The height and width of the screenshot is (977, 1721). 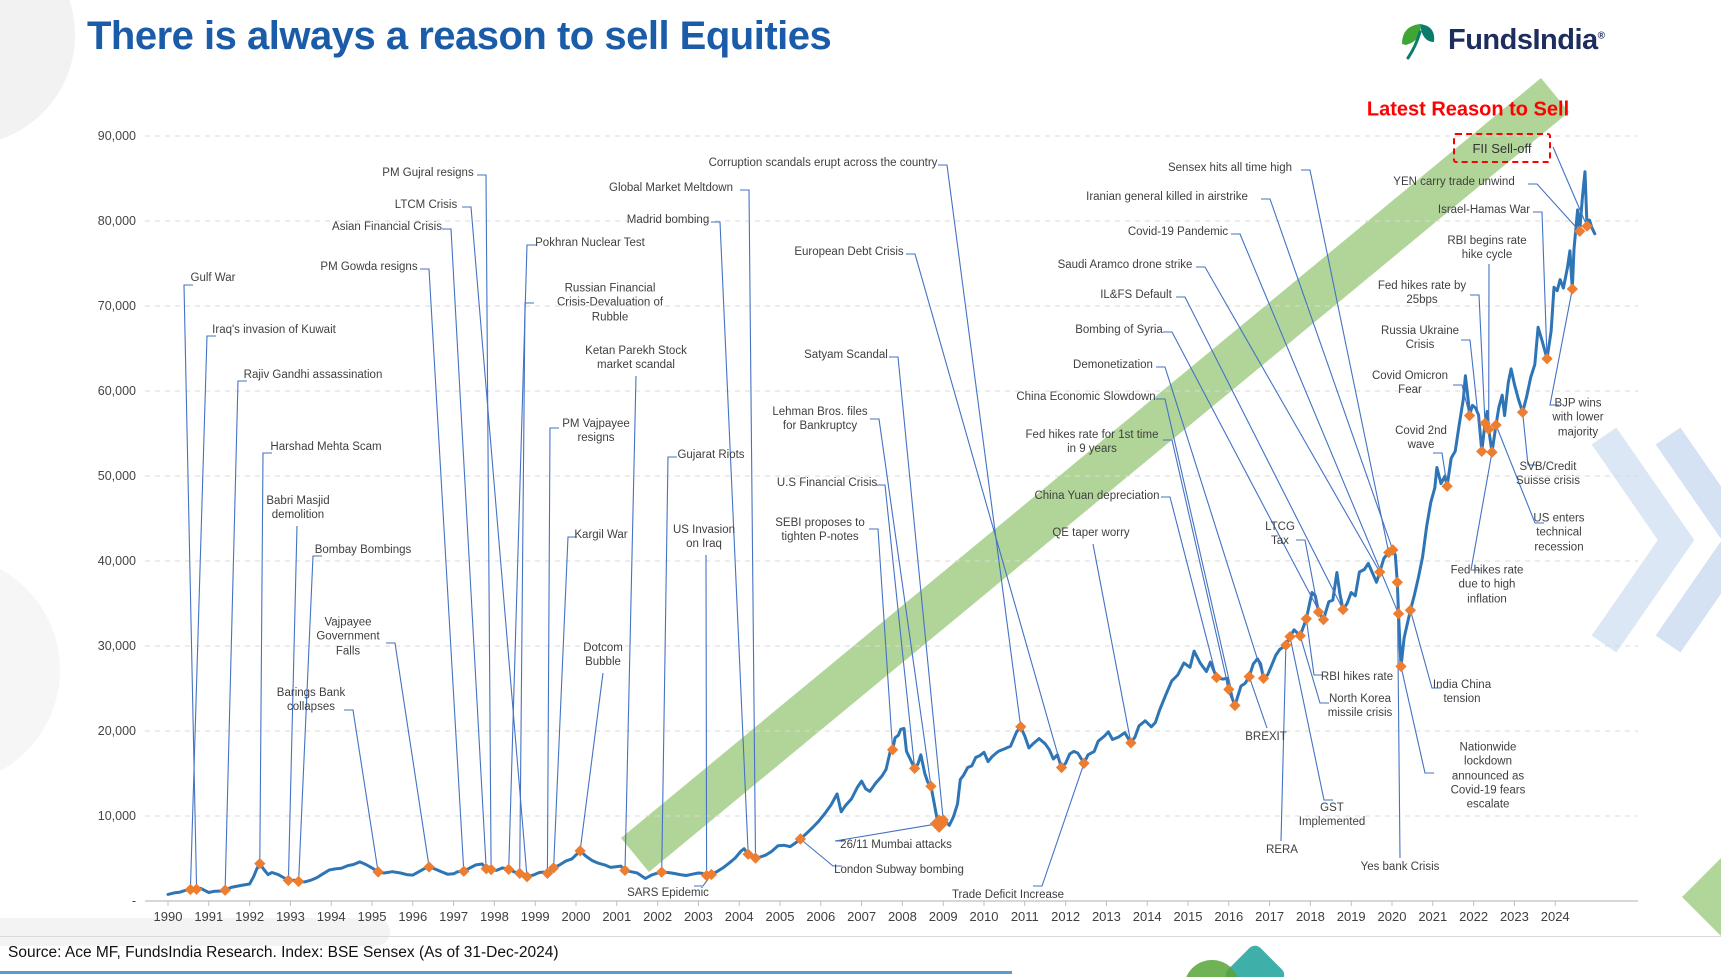 What do you see at coordinates (494, 916) in the screenshot?
I see `svg-text: 1998` at bounding box center [494, 916].